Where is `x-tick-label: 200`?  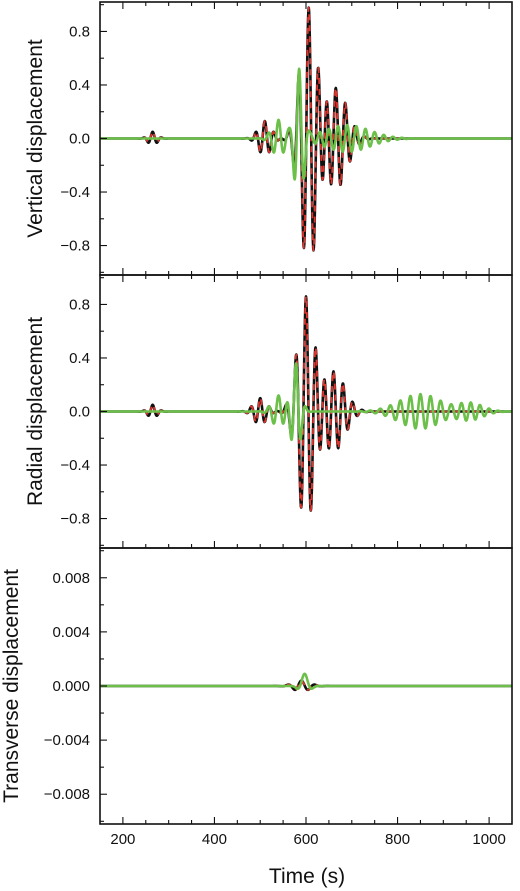
x-tick-label: 200 is located at coordinates (122, 839).